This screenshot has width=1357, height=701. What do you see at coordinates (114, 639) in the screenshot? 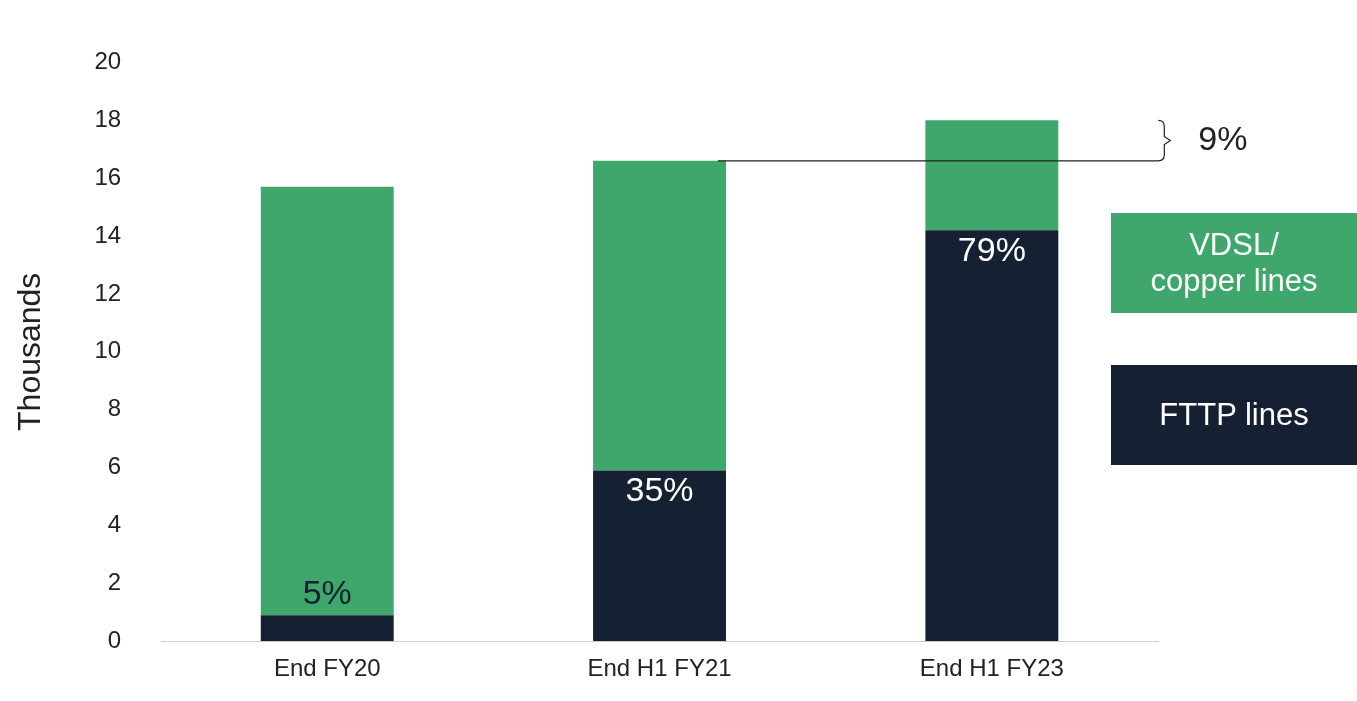
I see `y-tick-label: 0` at bounding box center [114, 639].